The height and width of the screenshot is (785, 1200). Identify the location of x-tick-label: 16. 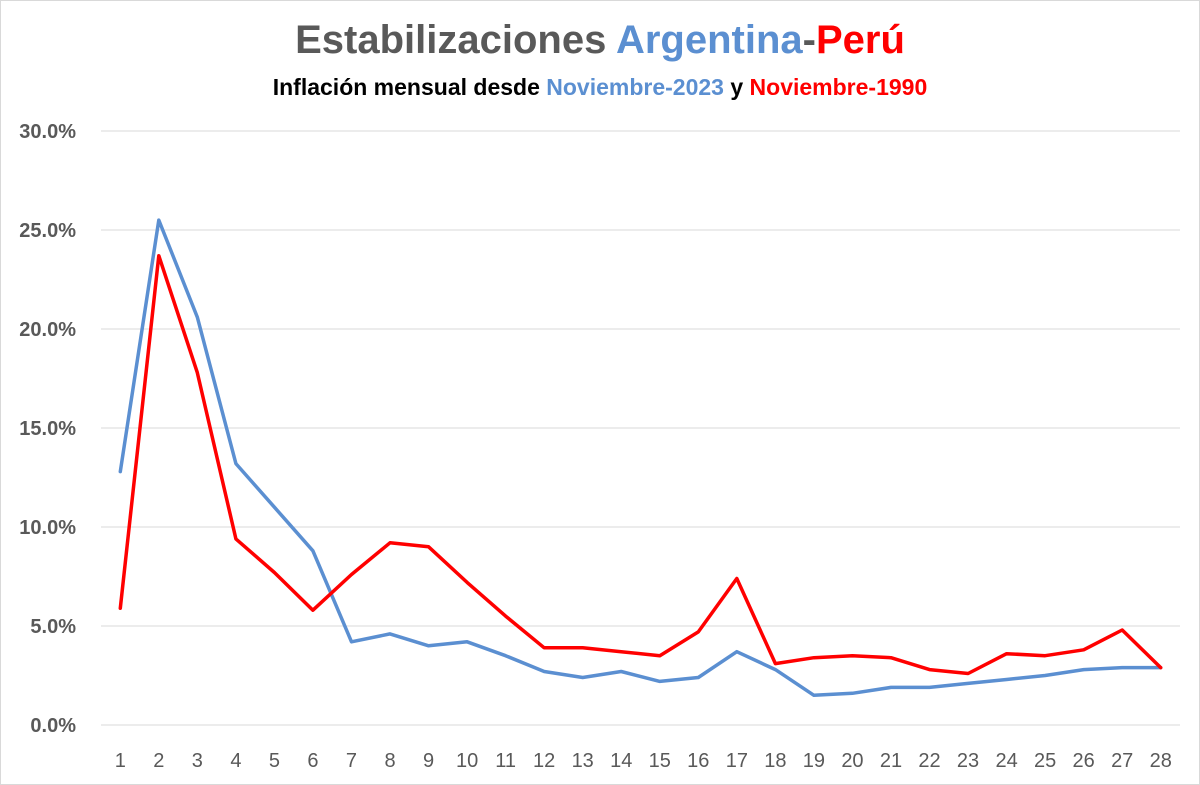
(698, 761).